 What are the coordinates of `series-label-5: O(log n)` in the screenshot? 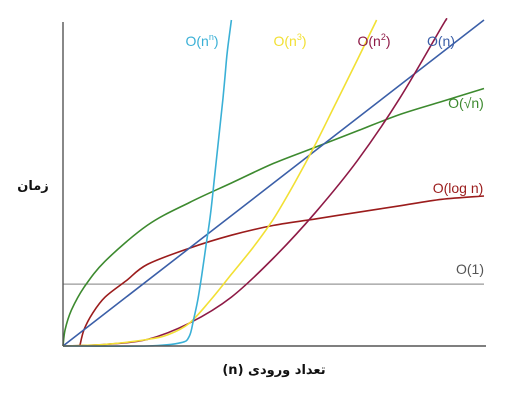 It's located at (458, 188).